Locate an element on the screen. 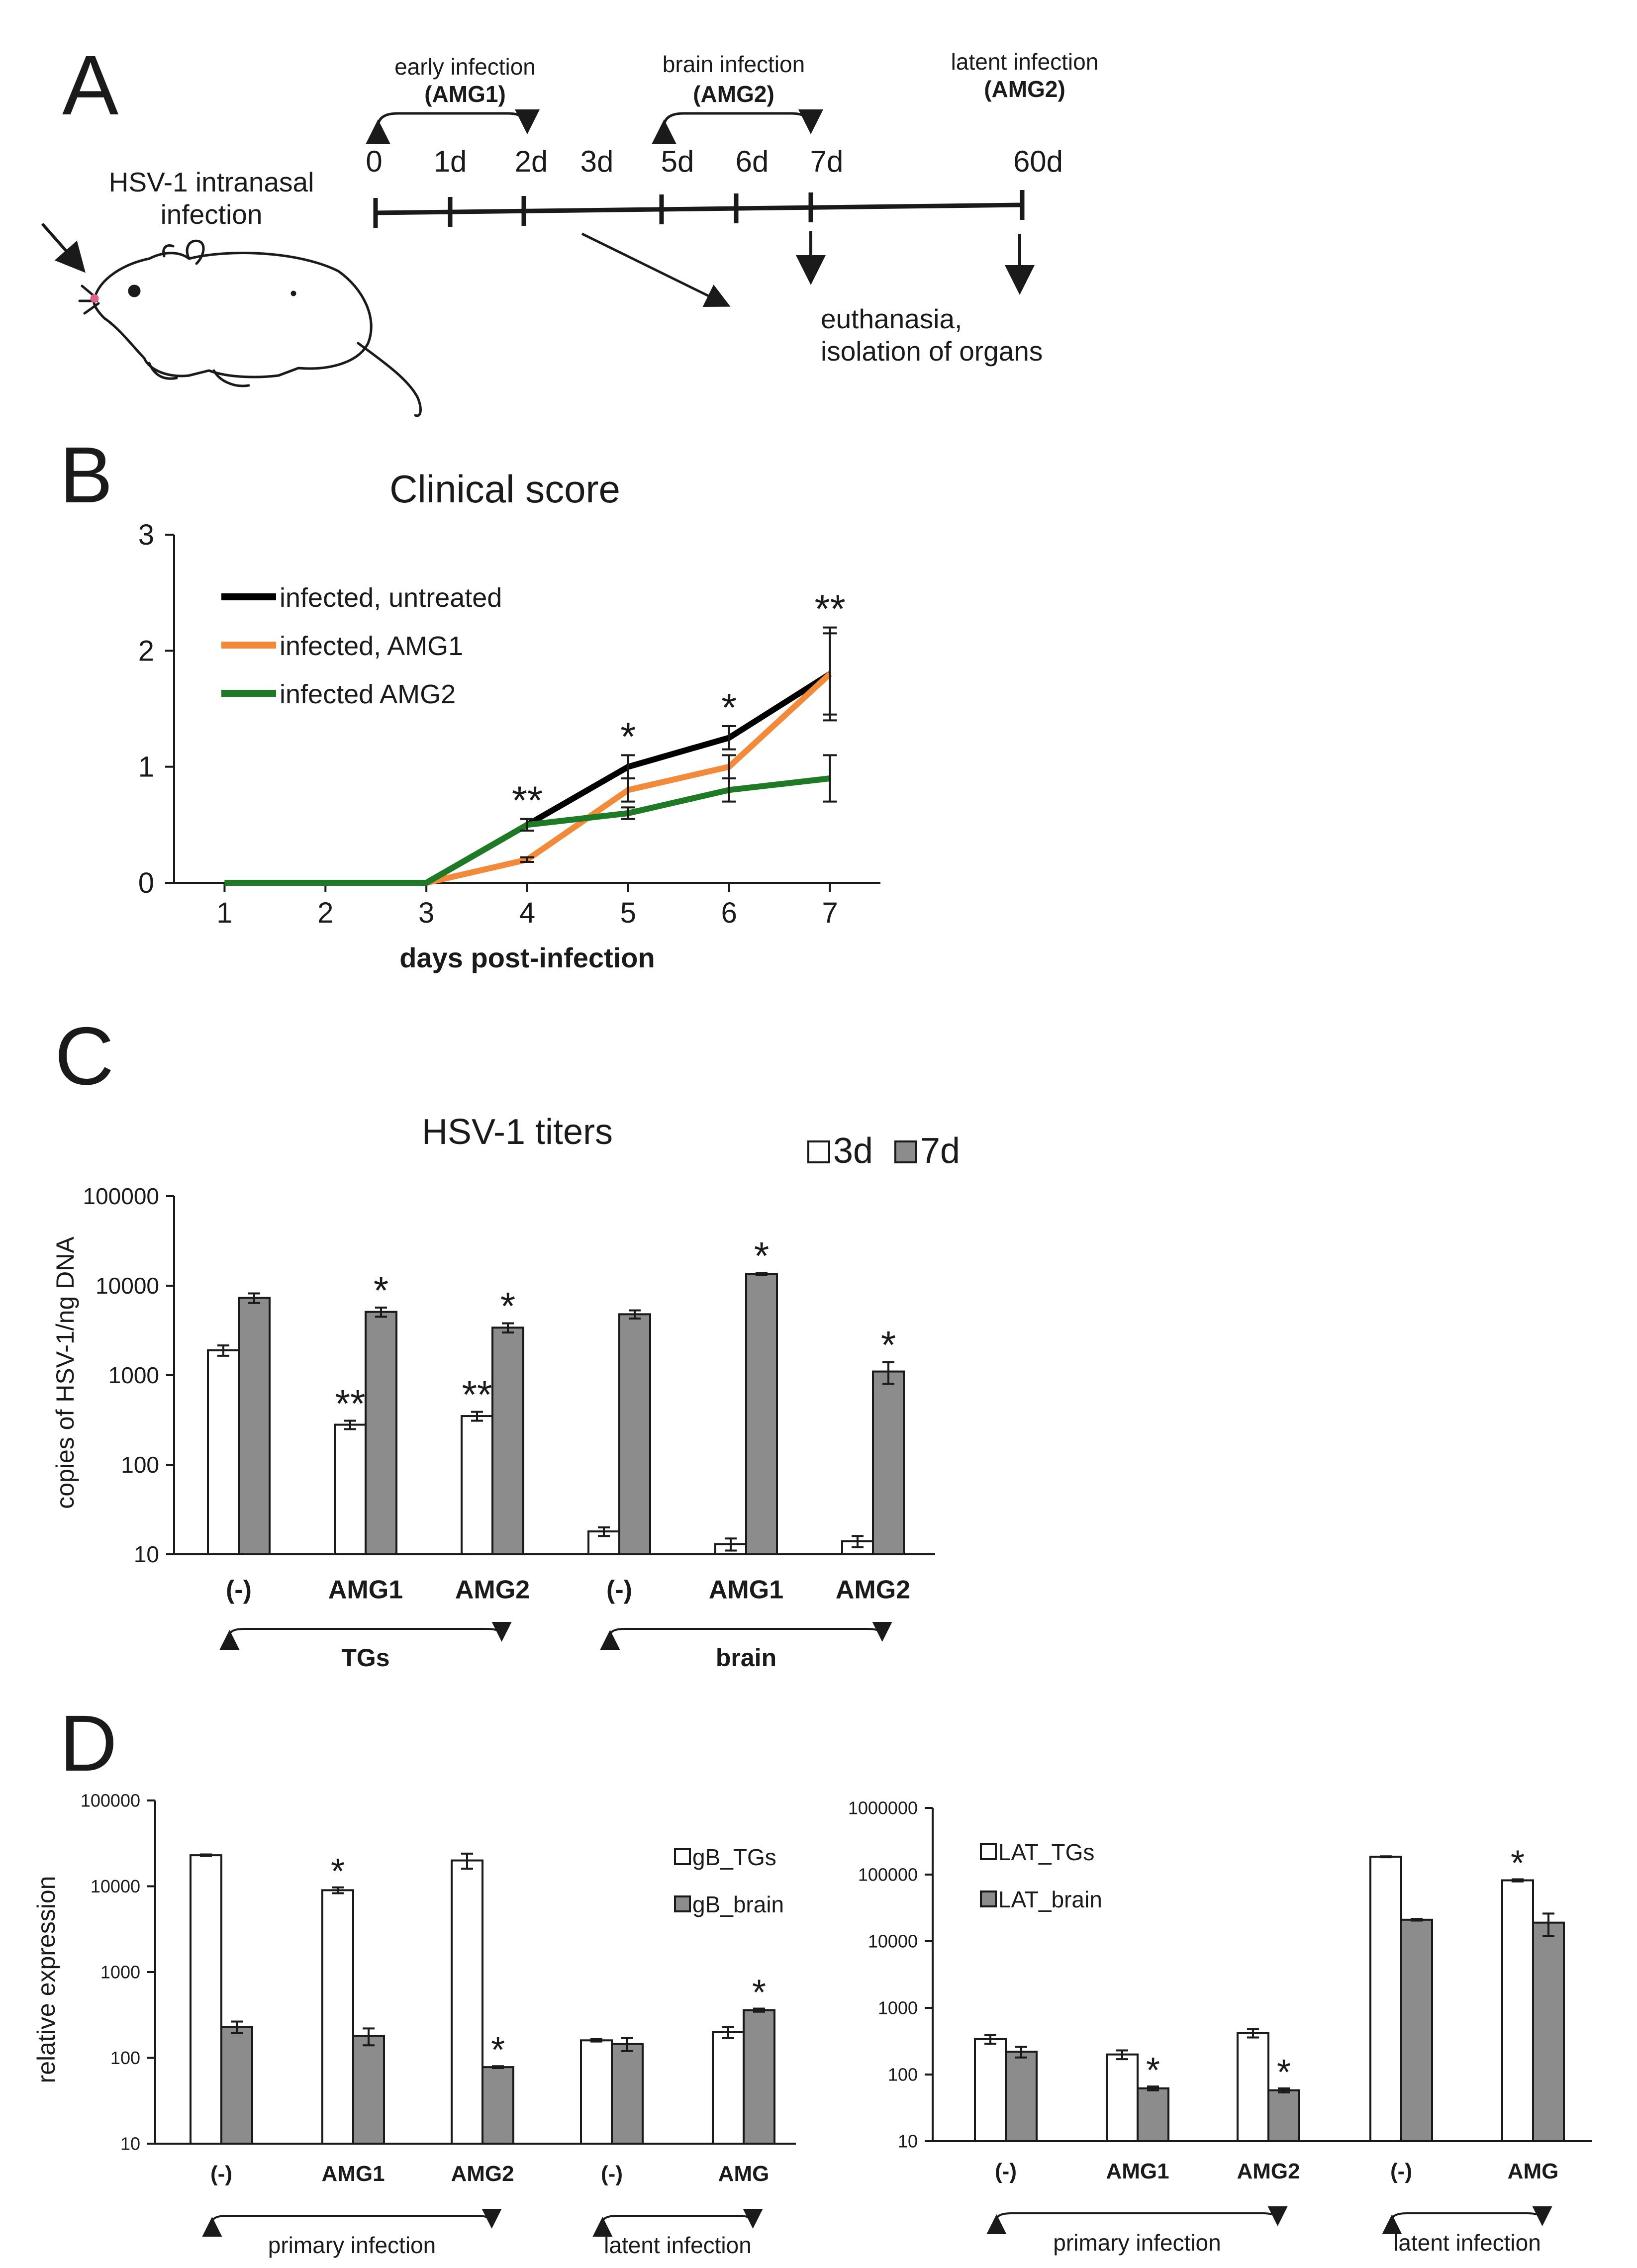 The width and height of the screenshot is (1637, 2268). timepoint-2d: 2d is located at coordinates (531, 161).